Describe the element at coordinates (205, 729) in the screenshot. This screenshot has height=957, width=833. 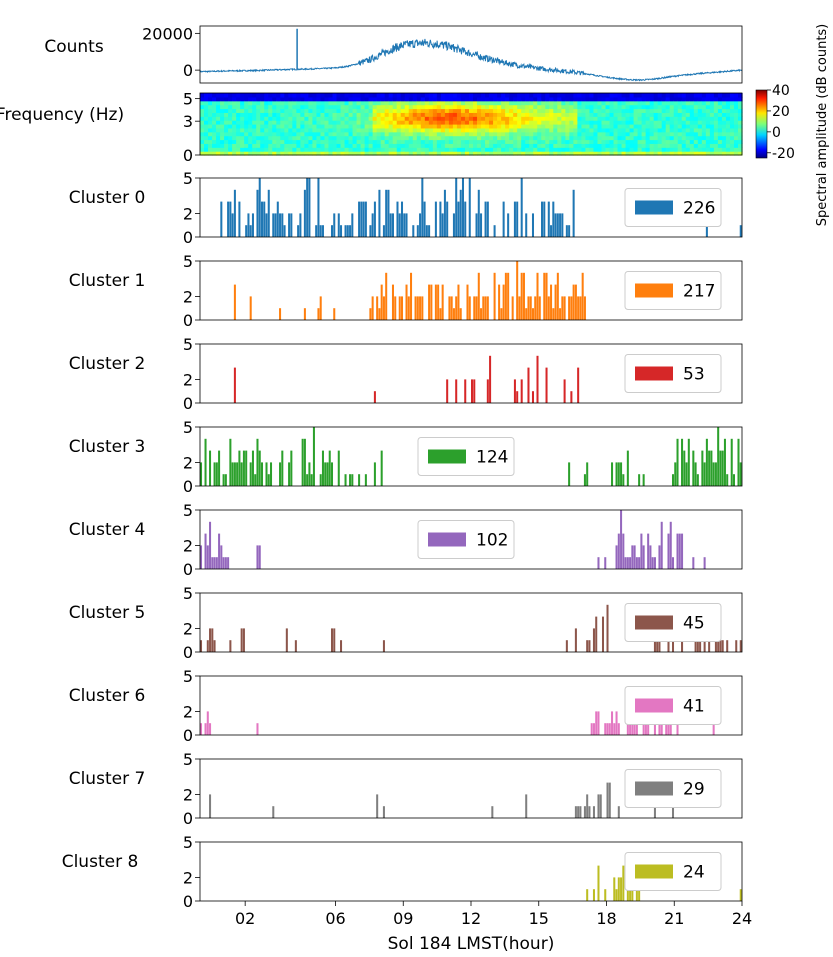
I see `cluster6-bar` at that location.